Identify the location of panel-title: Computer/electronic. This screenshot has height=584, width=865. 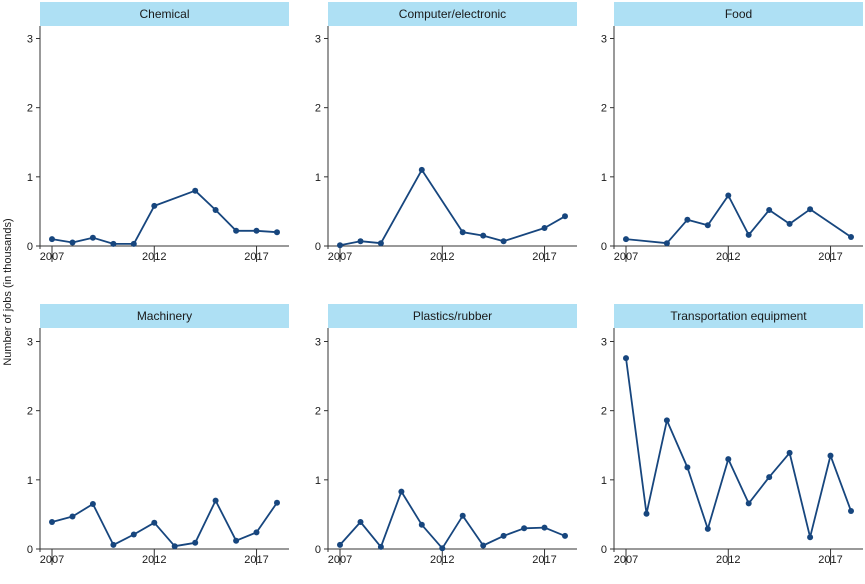
(452, 14).